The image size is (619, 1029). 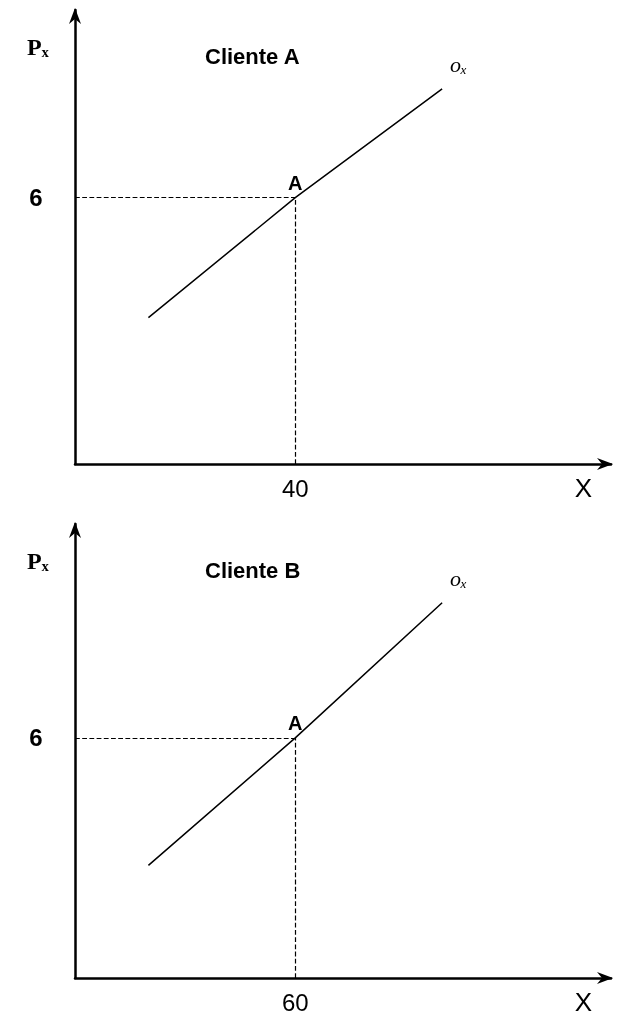 What do you see at coordinates (252, 56) in the screenshot?
I see `chart-title: Cliente A` at bounding box center [252, 56].